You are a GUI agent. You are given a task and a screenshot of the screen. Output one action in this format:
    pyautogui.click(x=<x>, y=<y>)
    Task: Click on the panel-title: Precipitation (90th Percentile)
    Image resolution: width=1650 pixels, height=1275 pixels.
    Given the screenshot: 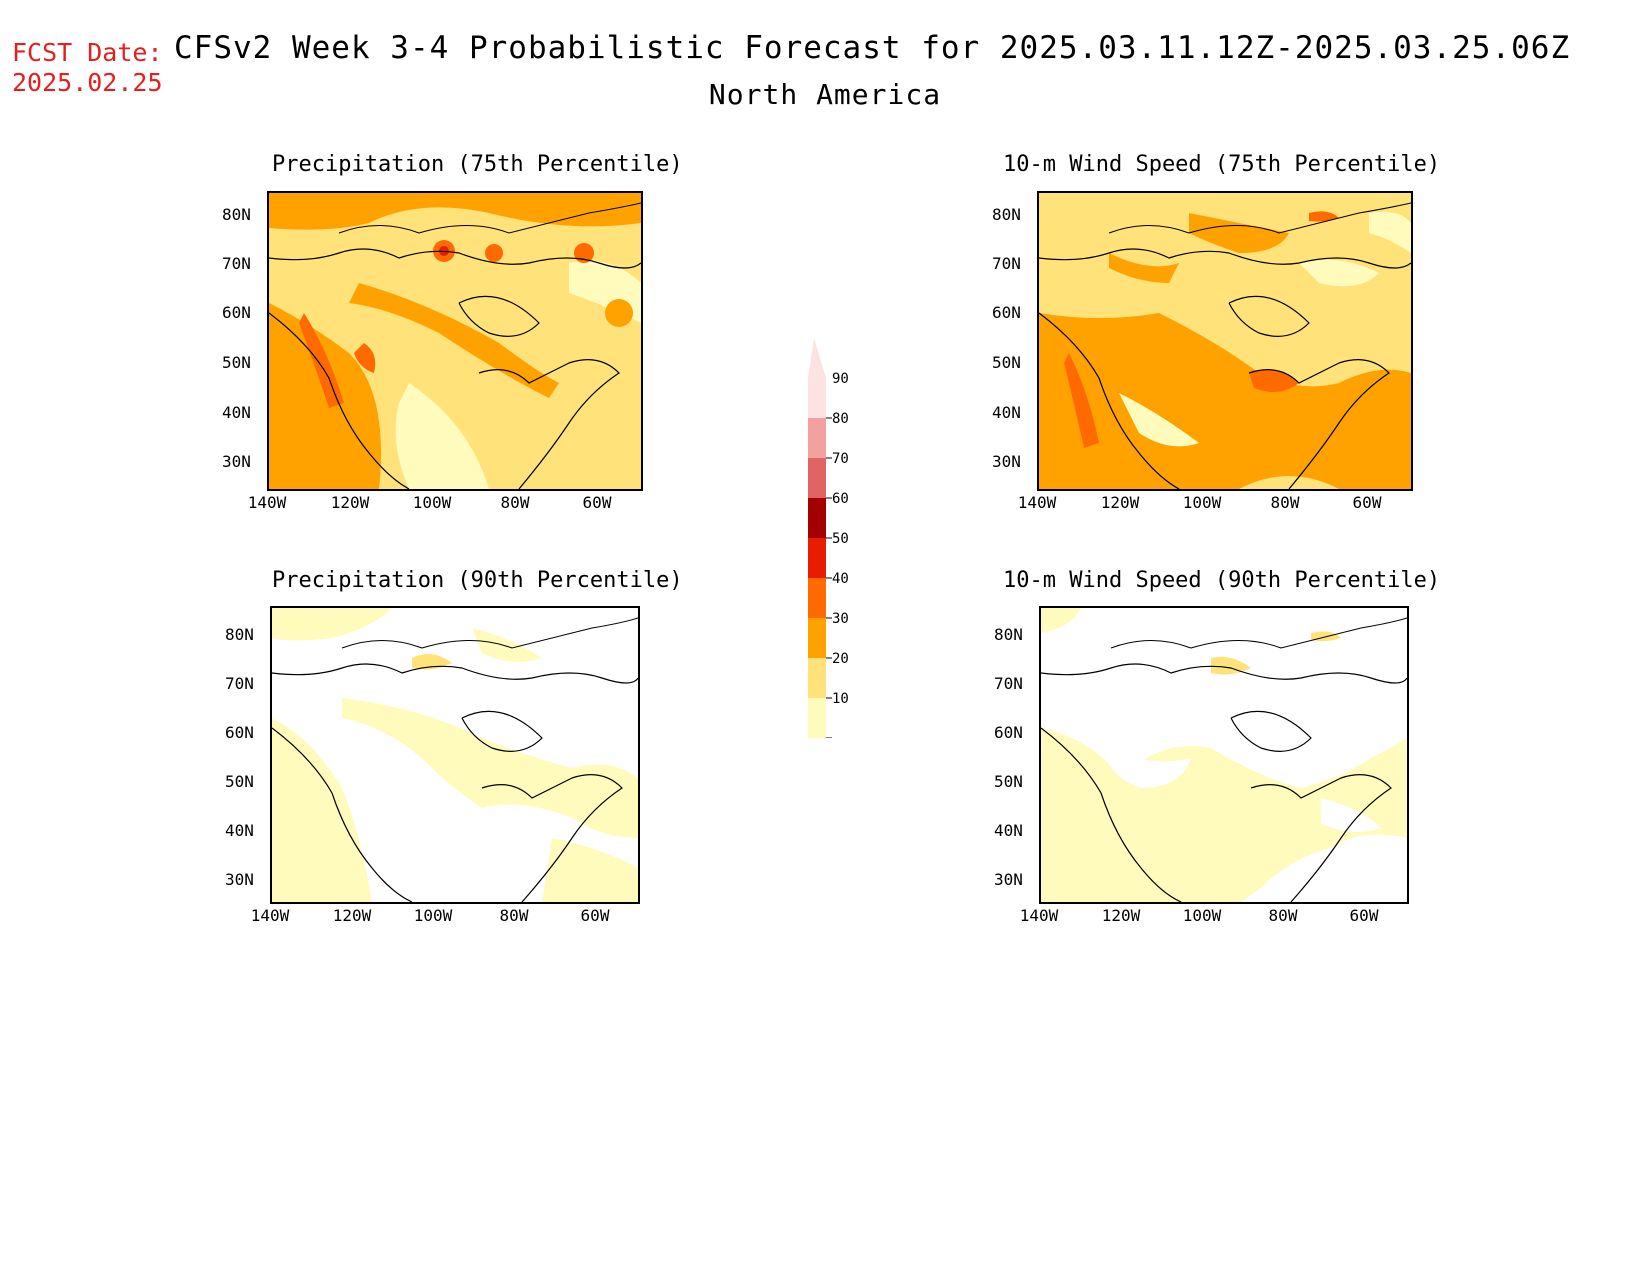 What is the action you would take?
    pyautogui.click(x=477, y=580)
    